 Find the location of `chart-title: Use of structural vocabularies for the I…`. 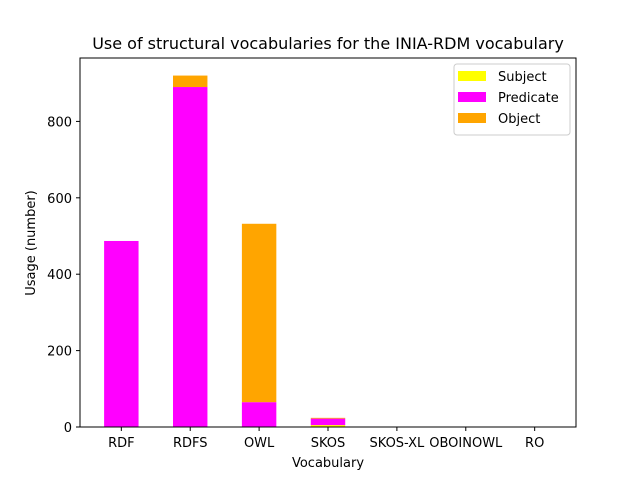

chart-title: Use of structural vocabularies for the I… is located at coordinates (328, 43).